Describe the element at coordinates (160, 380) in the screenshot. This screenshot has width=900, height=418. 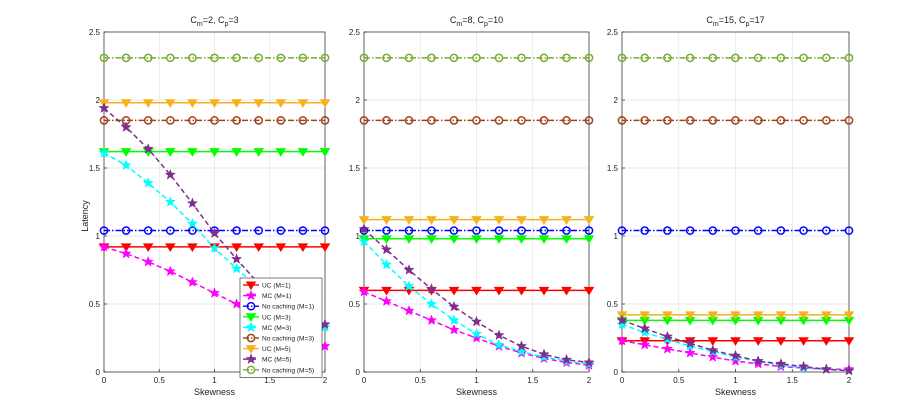
I see `x-tick-label: 0.5` at that location.